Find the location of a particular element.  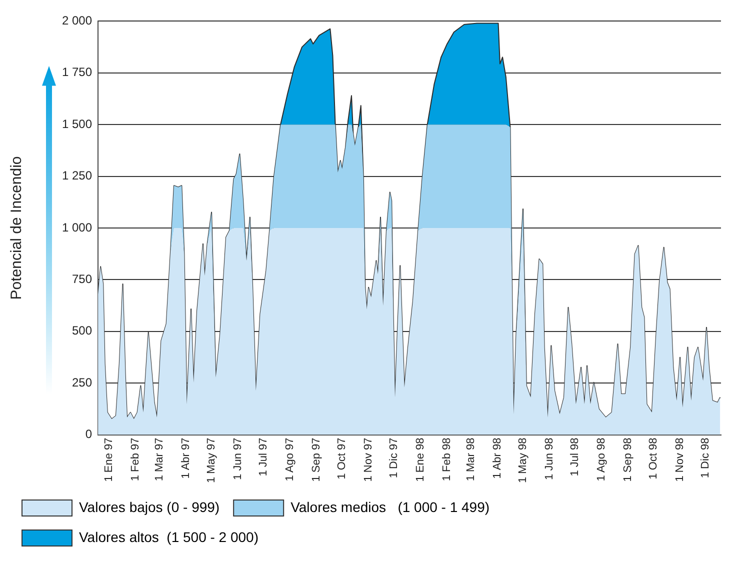

y-tick-label: 1 500 is located at coordinates (77, 123).